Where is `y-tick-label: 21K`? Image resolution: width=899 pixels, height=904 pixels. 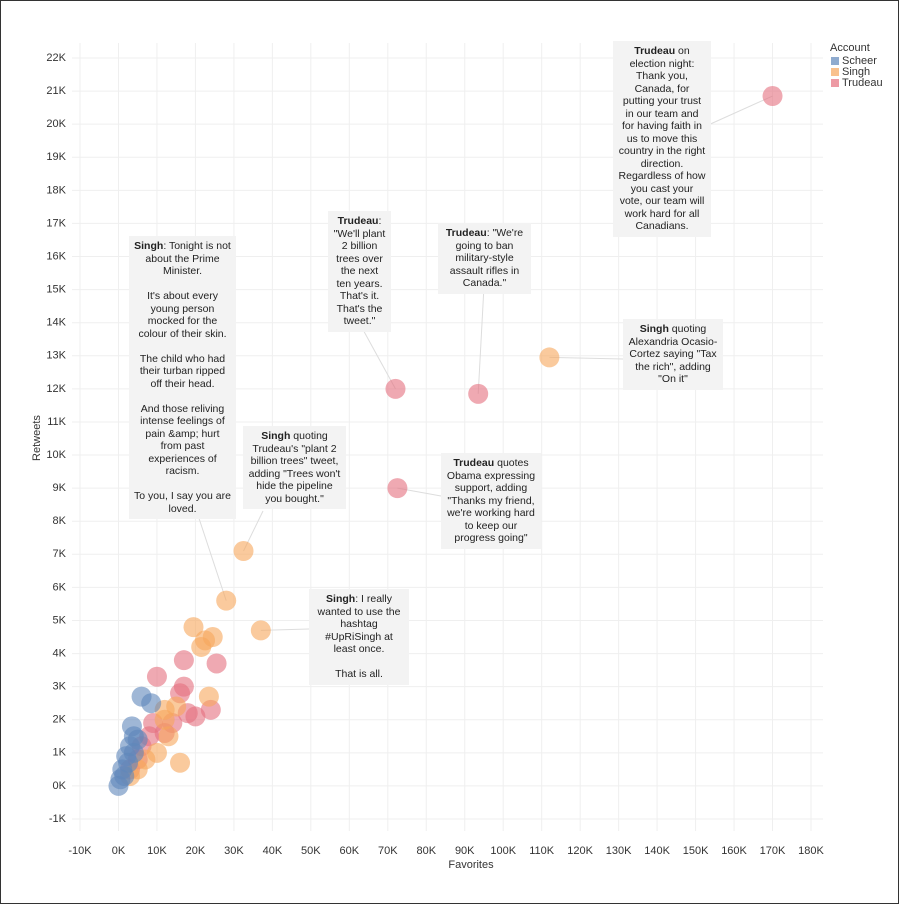
y-tick-label: 21K is located at coordinates (56, 91).